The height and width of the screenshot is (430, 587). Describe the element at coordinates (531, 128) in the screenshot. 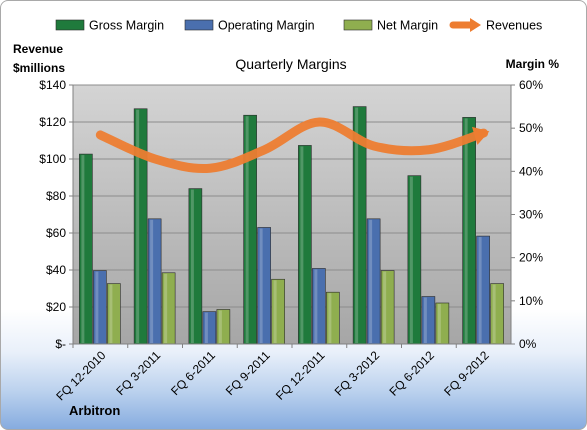

I see `y-right-tick-label: 50%` at that location.